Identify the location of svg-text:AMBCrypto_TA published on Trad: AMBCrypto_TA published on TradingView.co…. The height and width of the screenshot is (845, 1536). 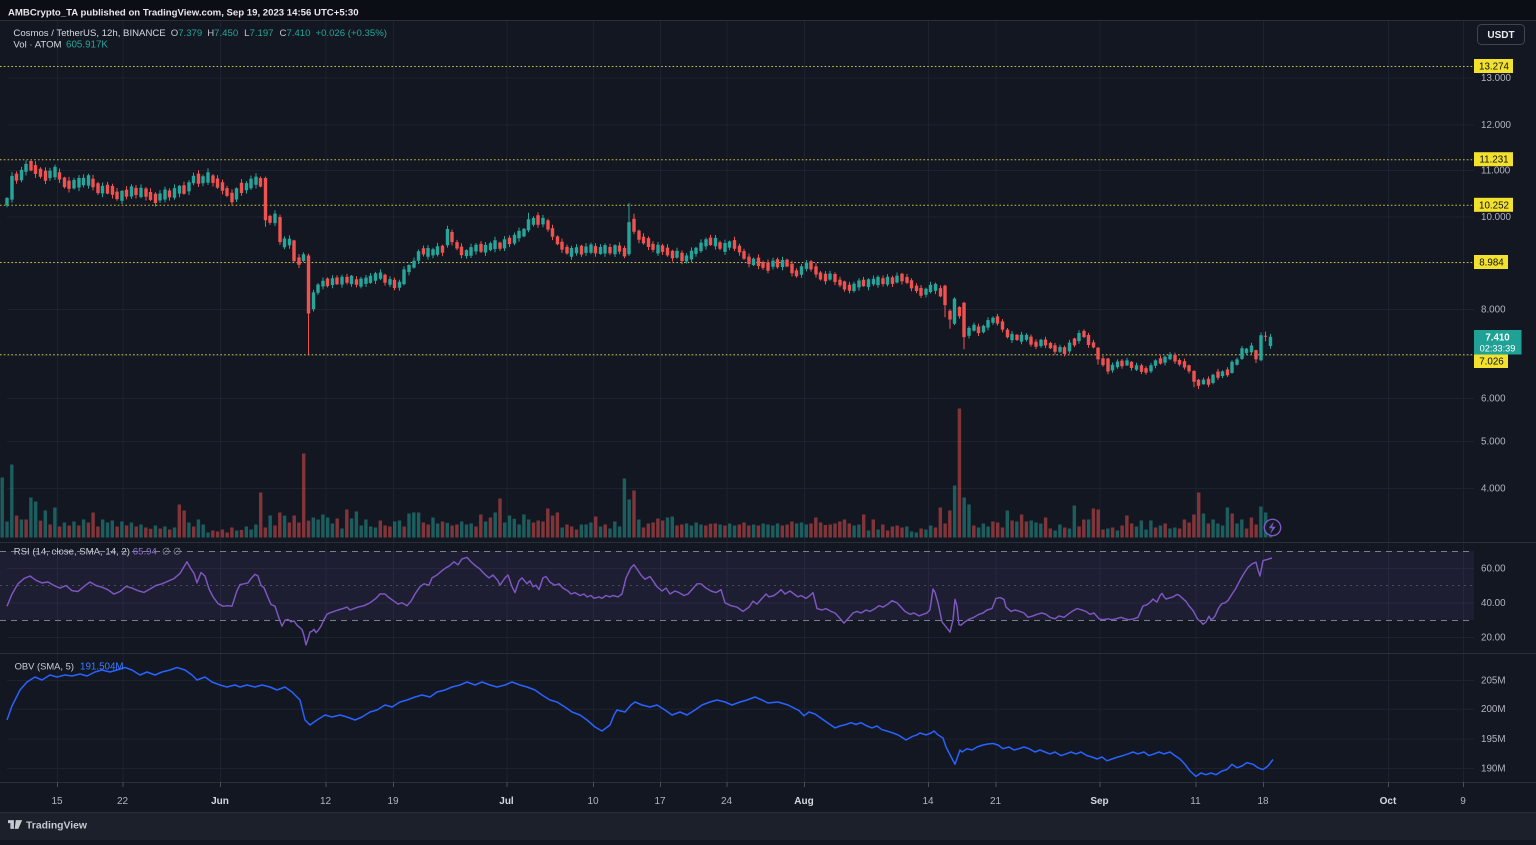
(183, 12).